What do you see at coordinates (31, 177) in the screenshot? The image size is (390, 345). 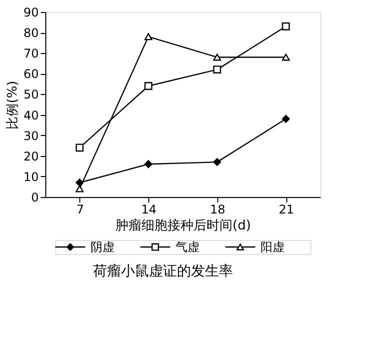 I see `y-tick-label: 10` at bounding box center [31, 177].